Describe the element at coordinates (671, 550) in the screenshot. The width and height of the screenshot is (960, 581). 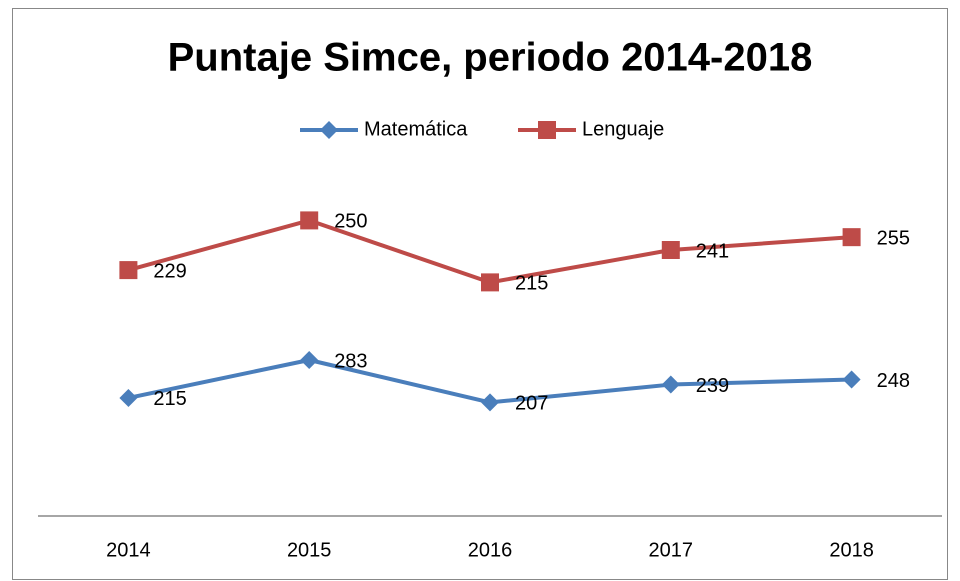
I see `x-tick-label: 2017` at that location.